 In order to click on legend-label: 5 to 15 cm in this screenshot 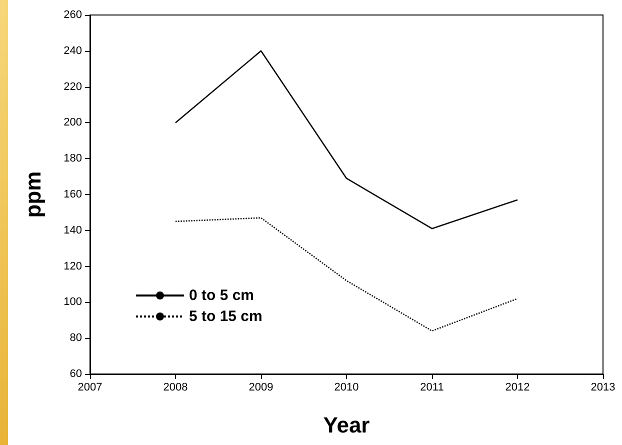, I will do `click(225, 316)`.